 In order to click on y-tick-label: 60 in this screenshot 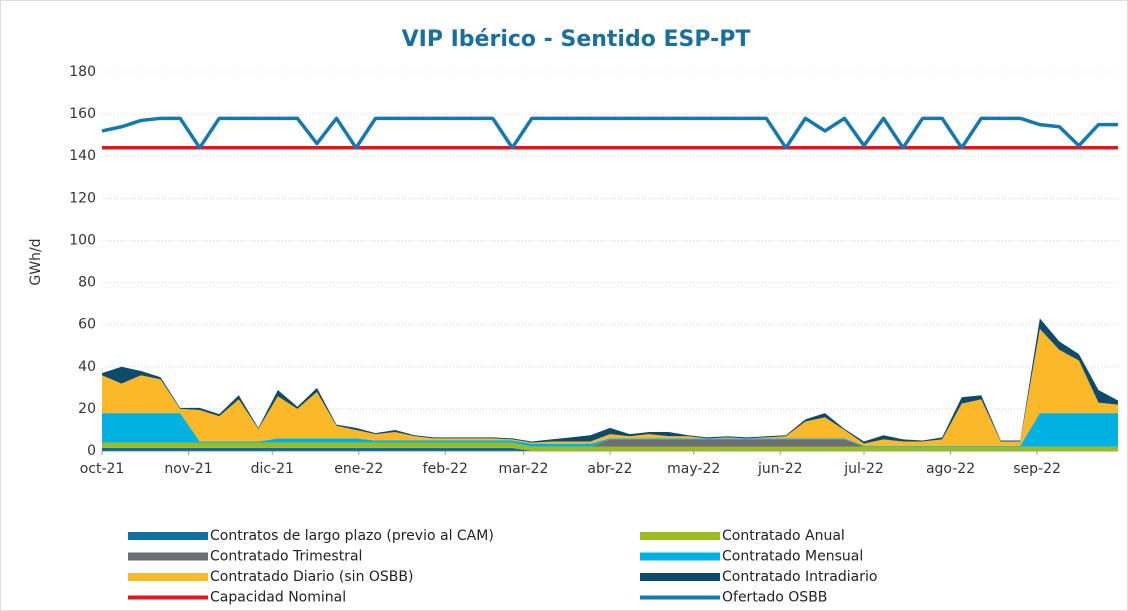, I will do `click(87, 325)`.